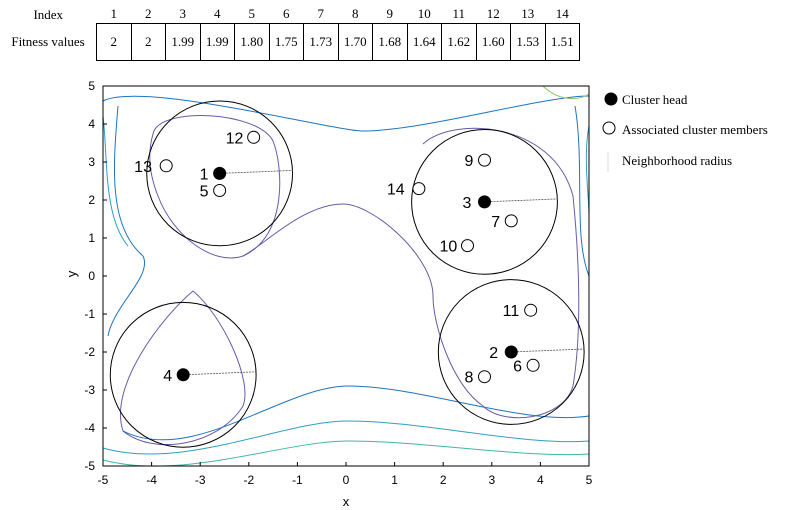 Image resolution: width=800 pixels, height=510 pixels. I want to click on point-label: 12, so click(235, 138).